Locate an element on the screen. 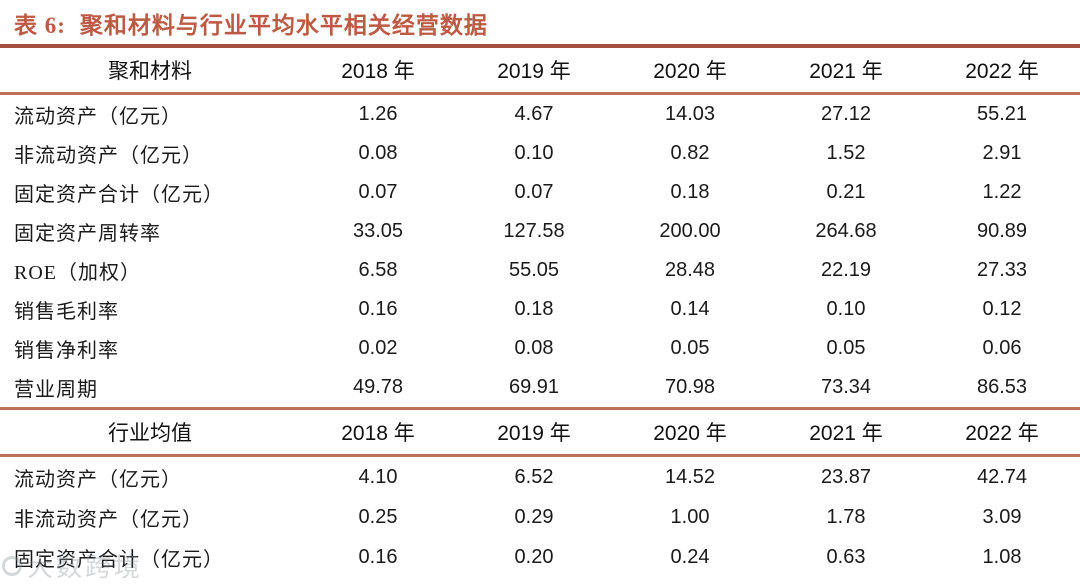 This screenshot has width=1080, height=586. cell: 0.12 is located at coordinates (1002, 309).